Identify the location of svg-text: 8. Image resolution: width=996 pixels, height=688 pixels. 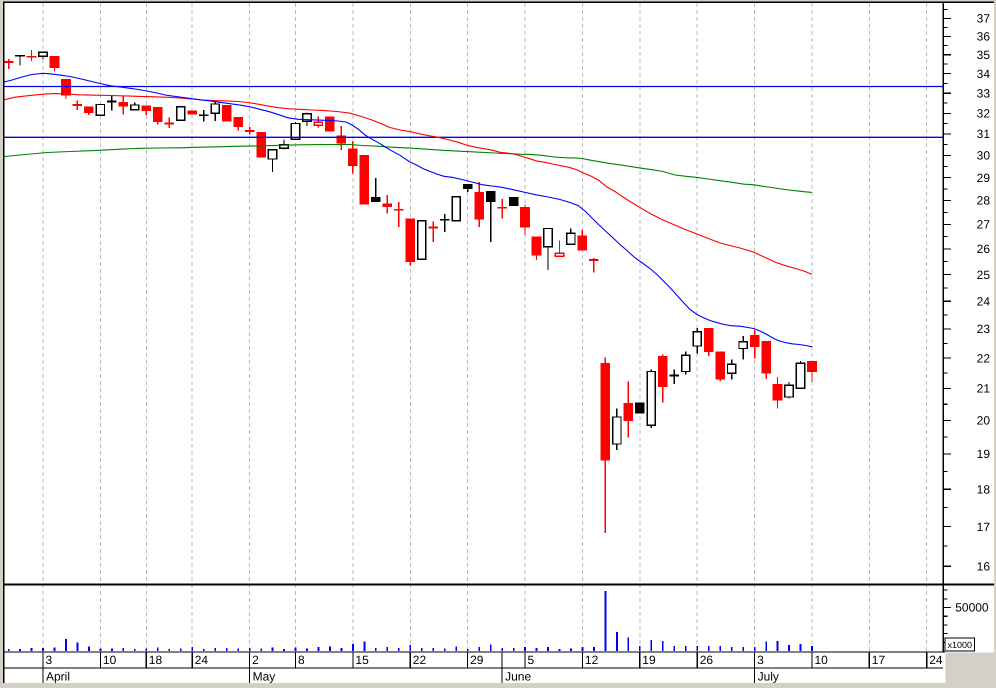
(301, 660).